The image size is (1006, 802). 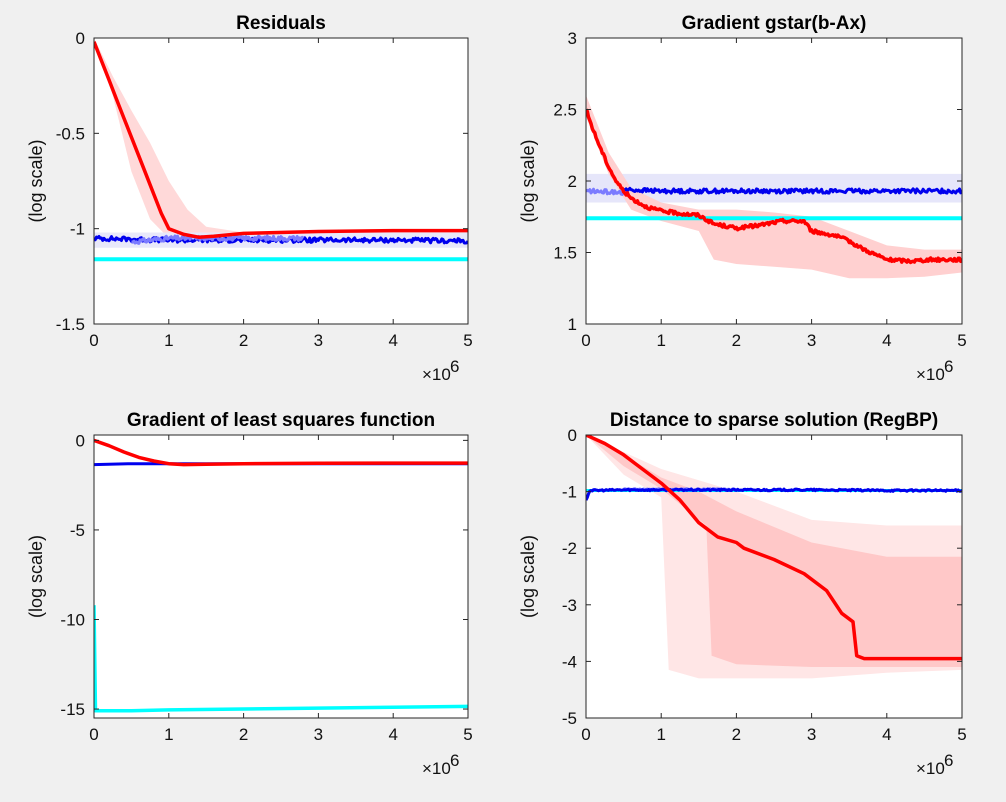 What do you see at coordinates (774, 23) in the screenshot?
I see `subplot-title: Gradient gstar(b-Ax)` at bounding box center [774, 23].